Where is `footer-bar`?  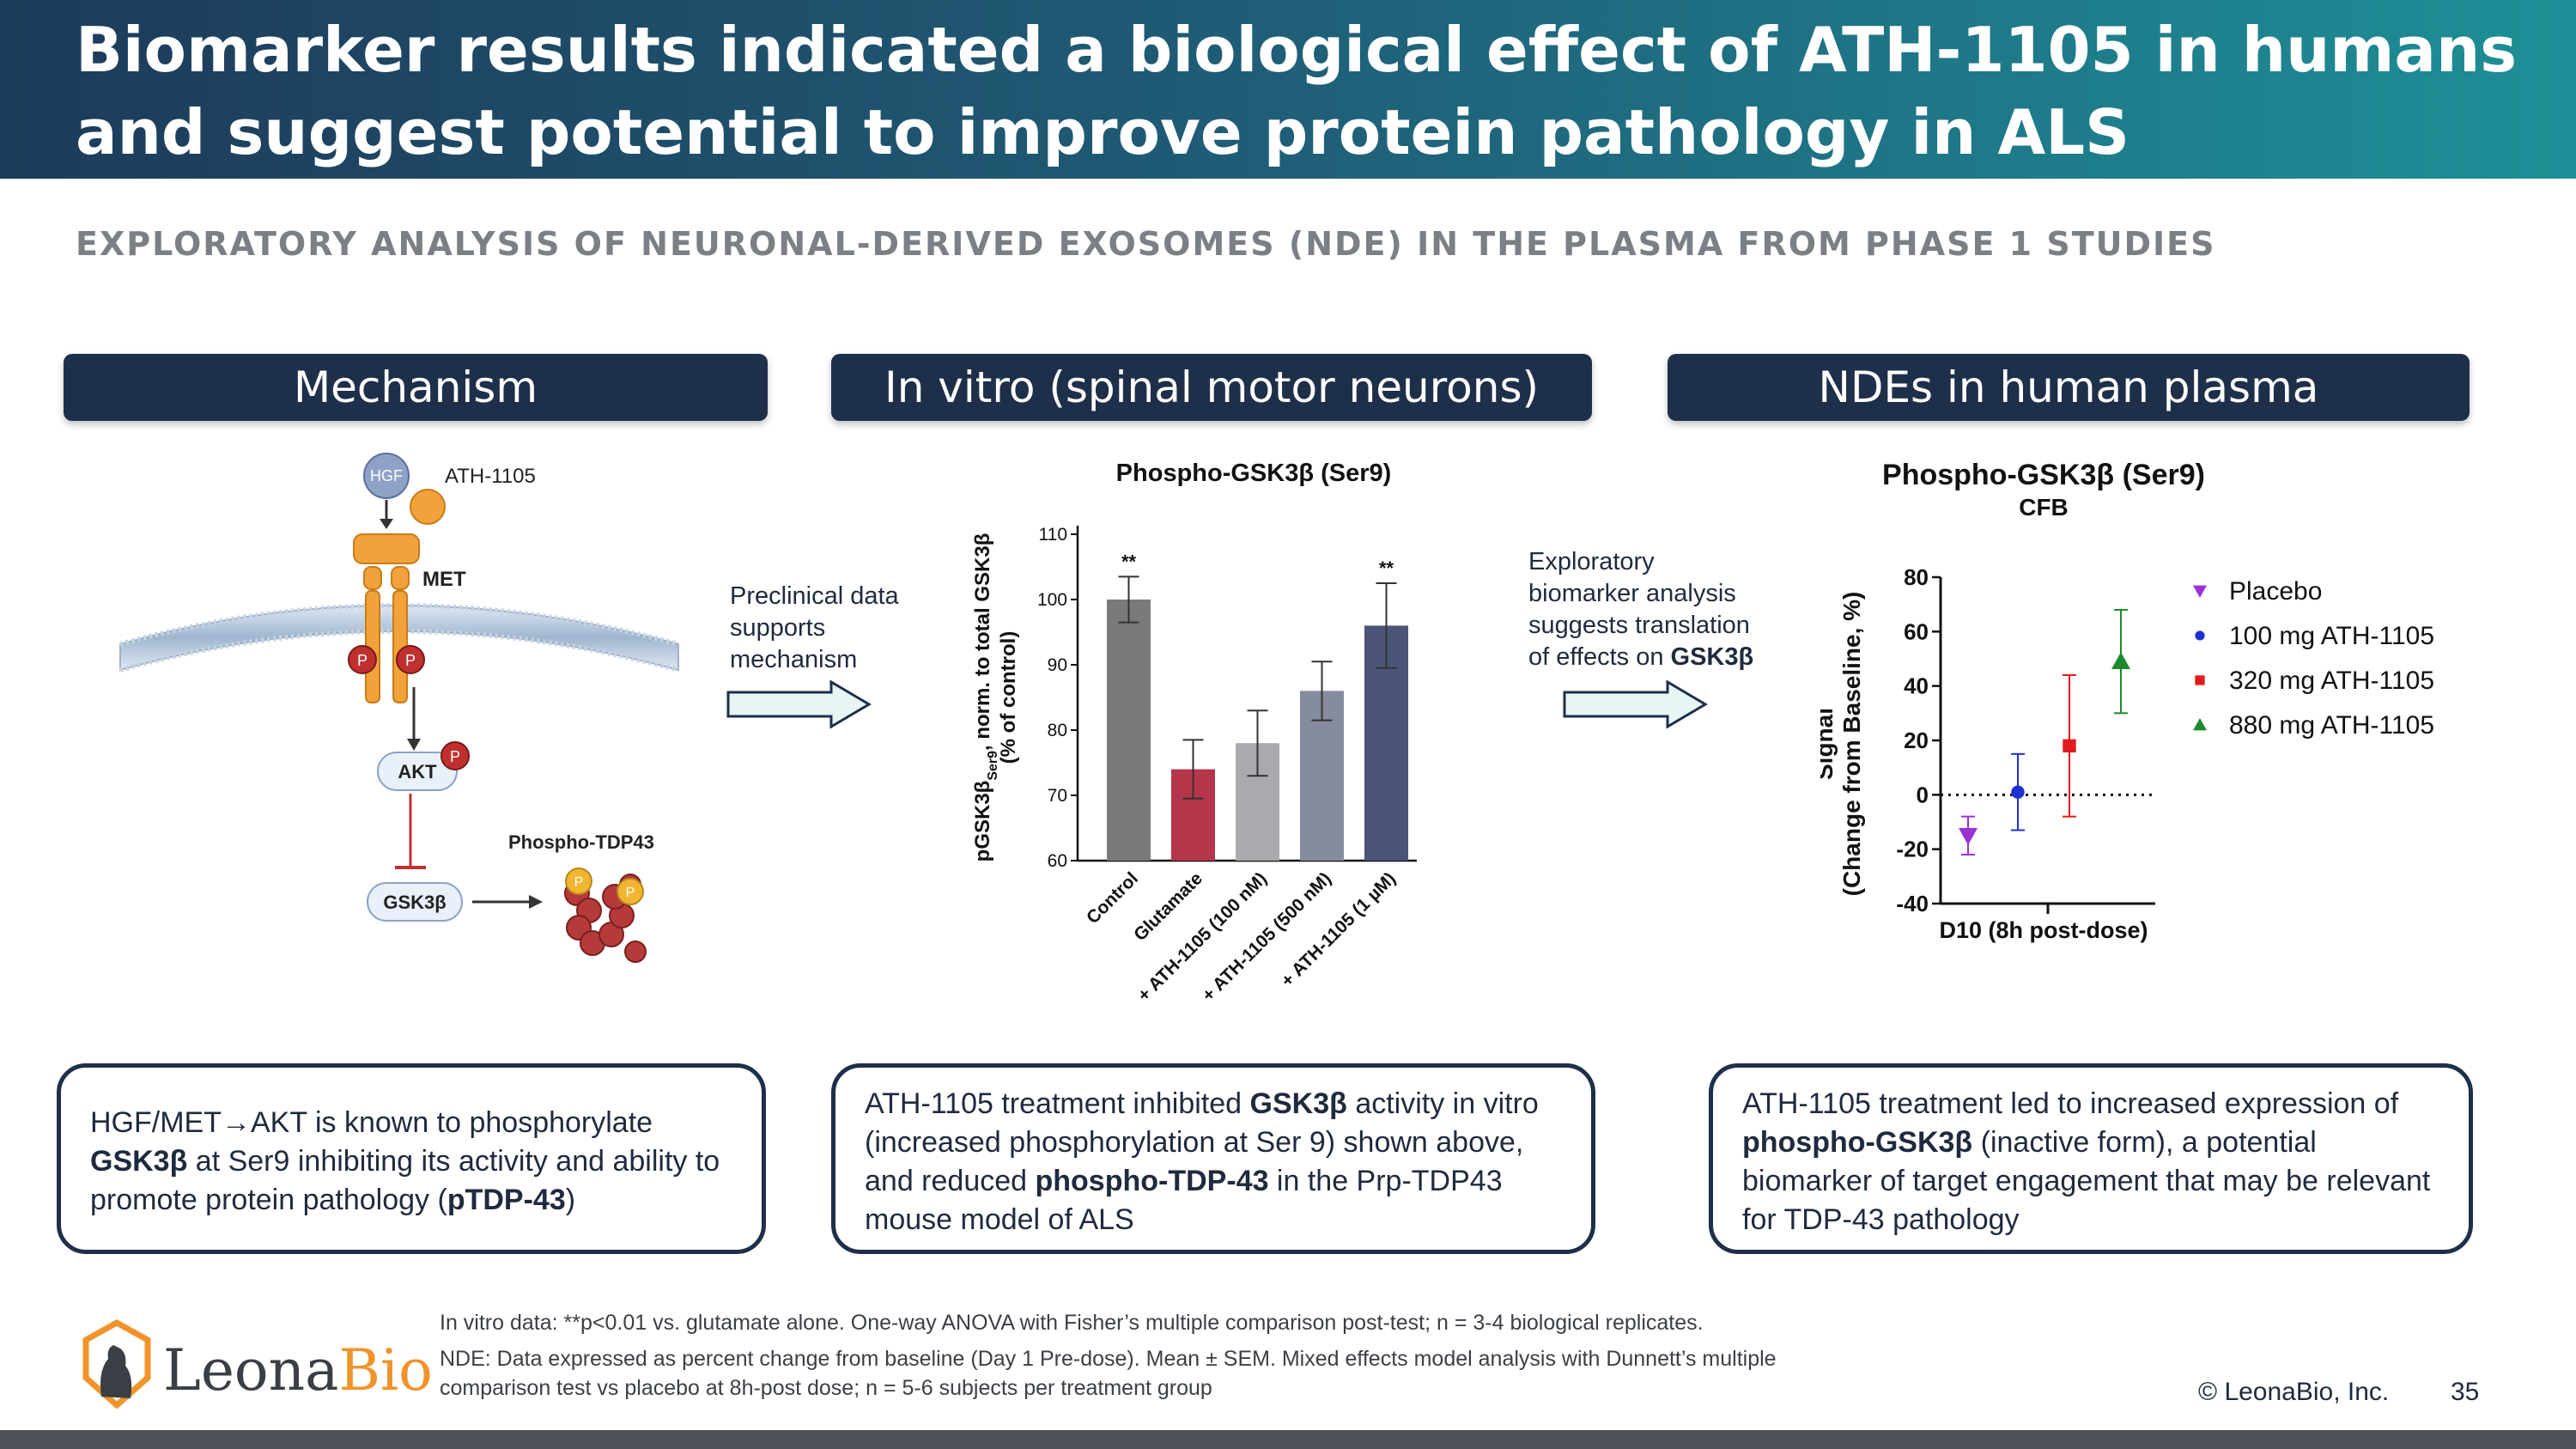
footer-bar is located at coordinates (1288, 1439).